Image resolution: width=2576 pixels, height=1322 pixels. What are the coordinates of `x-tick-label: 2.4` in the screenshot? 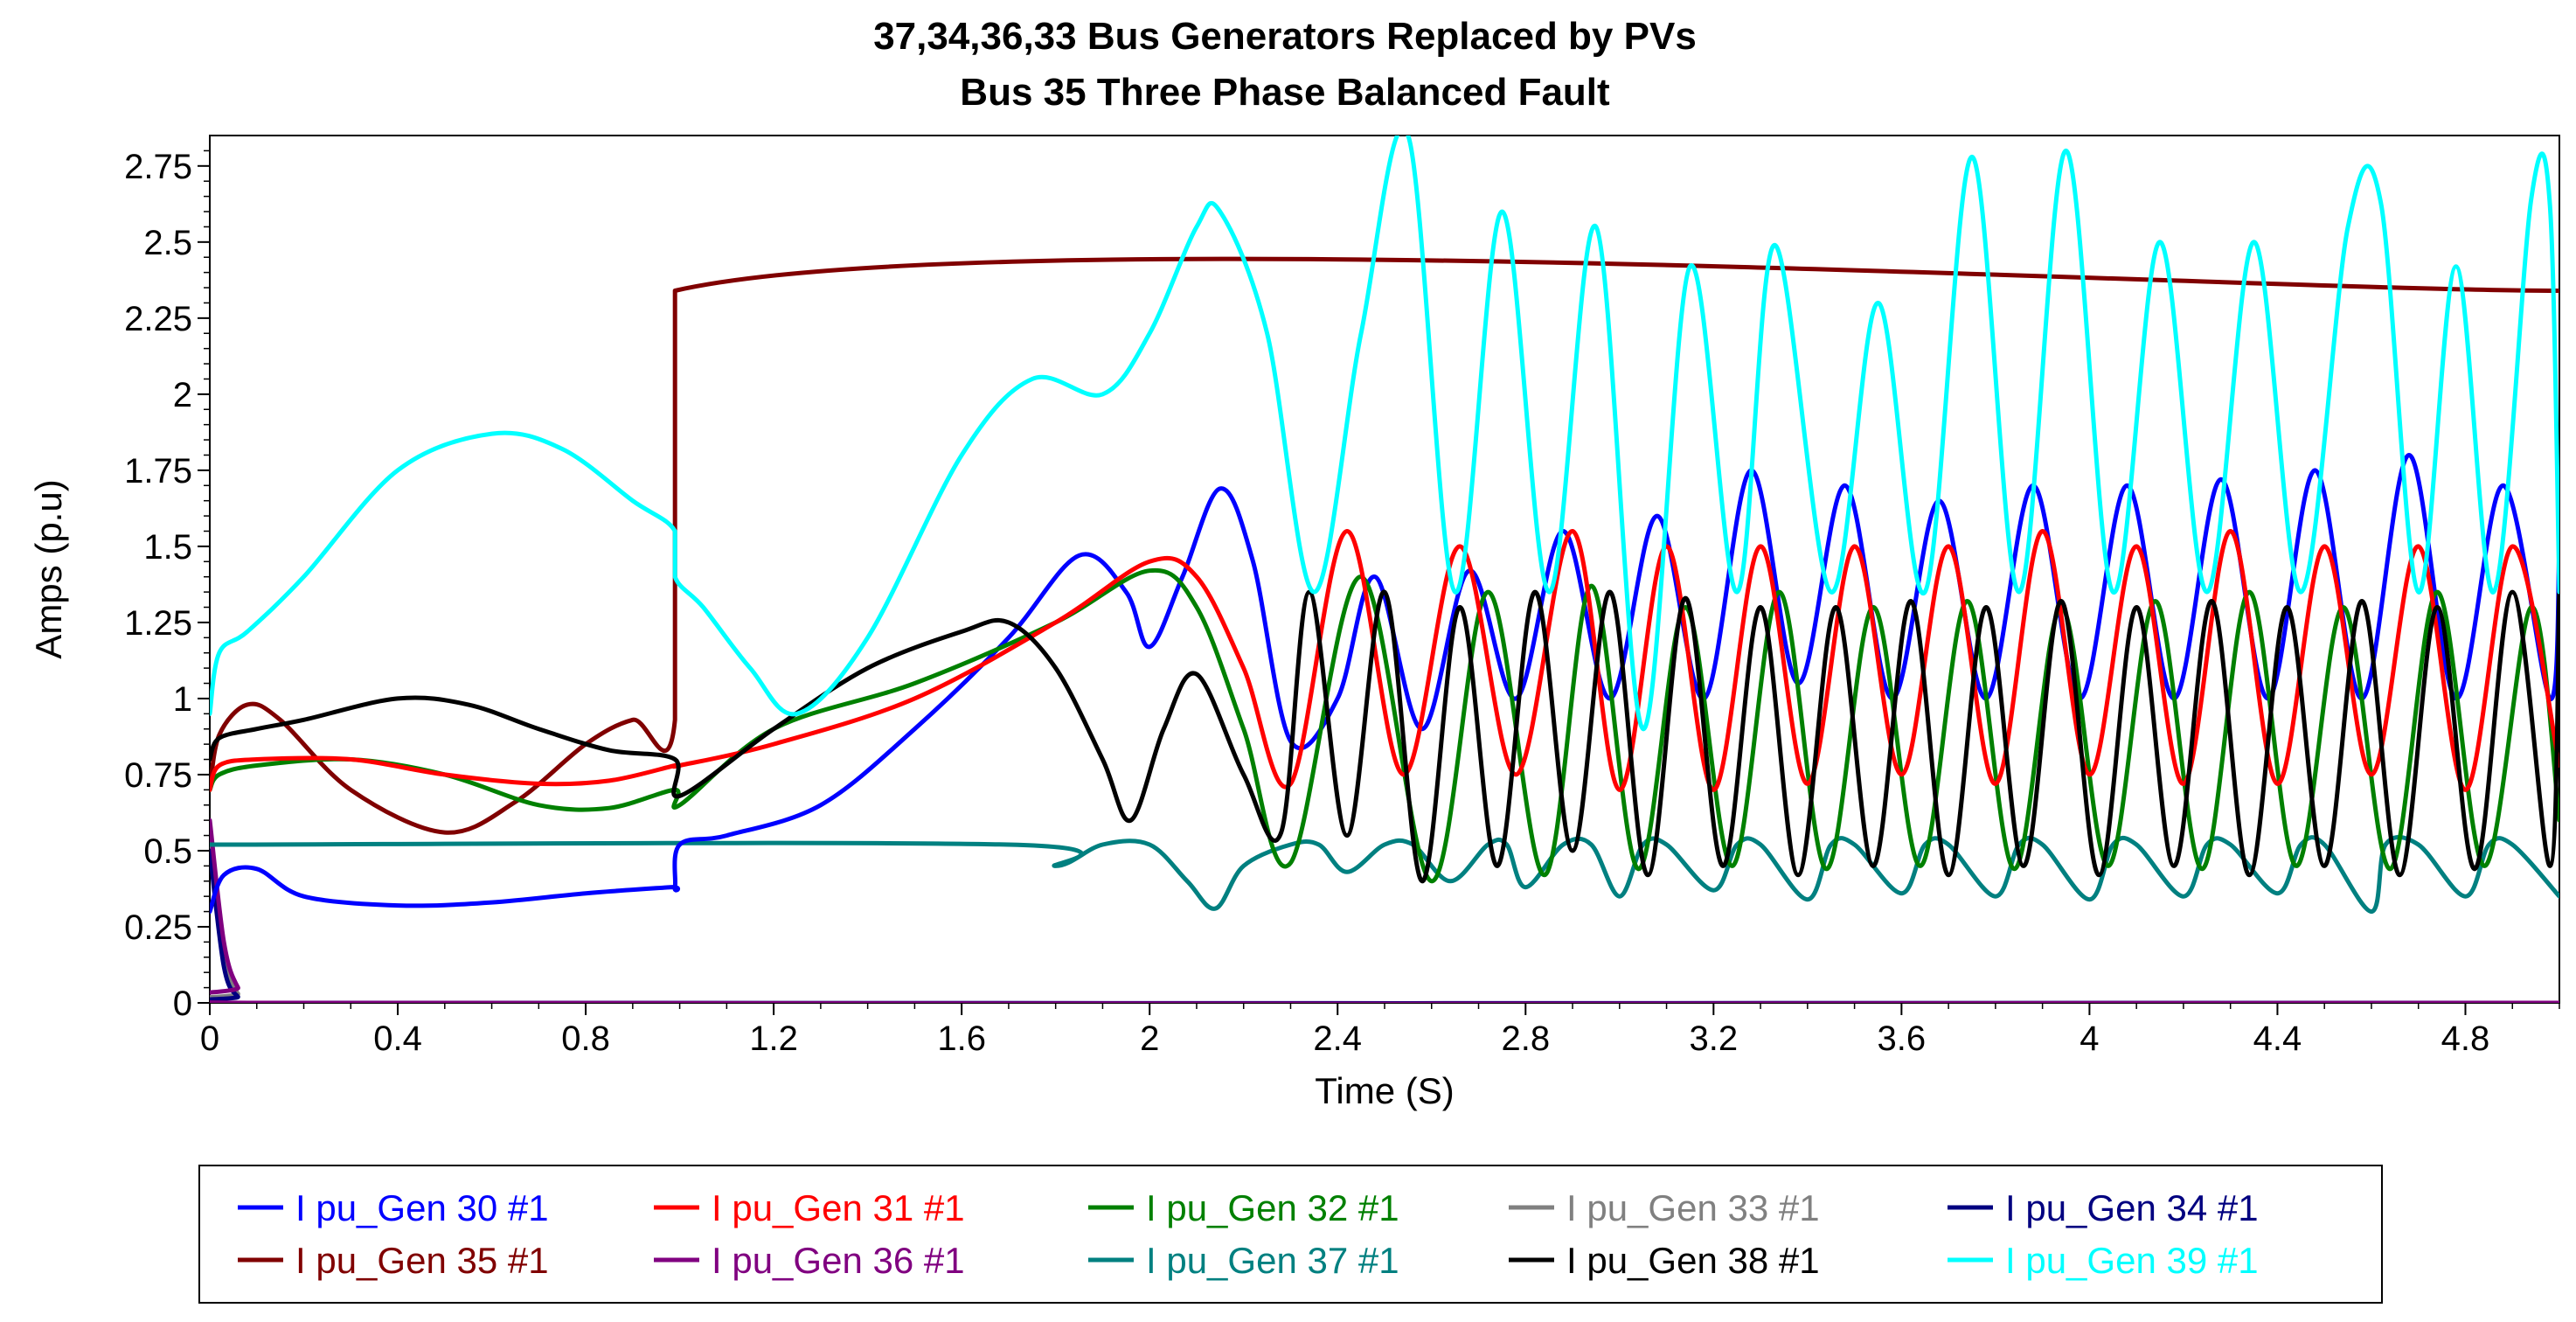 It's located at (1337, 1038).